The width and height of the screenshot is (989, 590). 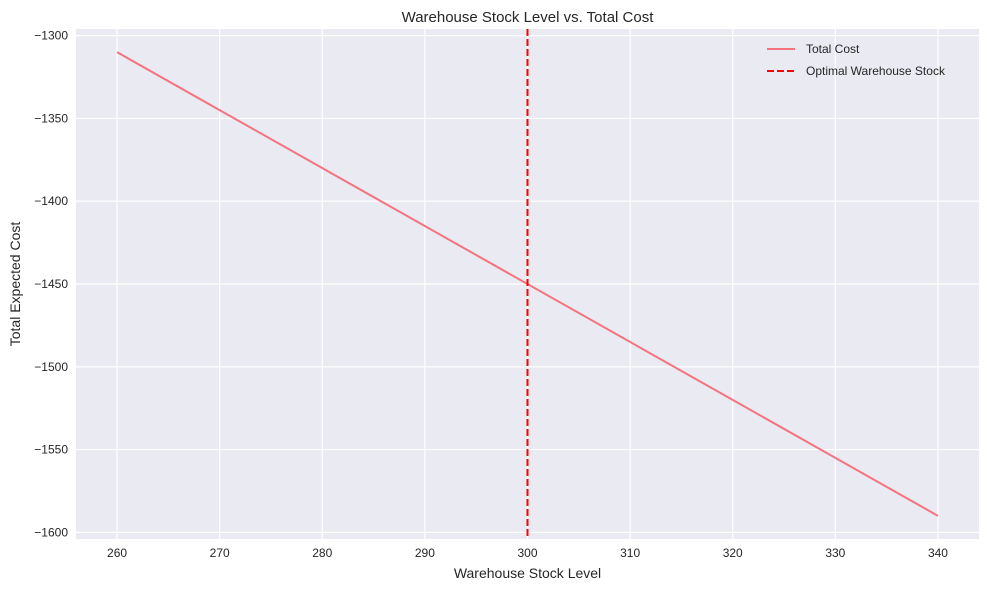 What do you see at coordinates (51, 367) in the screenshot?
I see `y-tick-label: −1500` at bounding box center [51, 367].